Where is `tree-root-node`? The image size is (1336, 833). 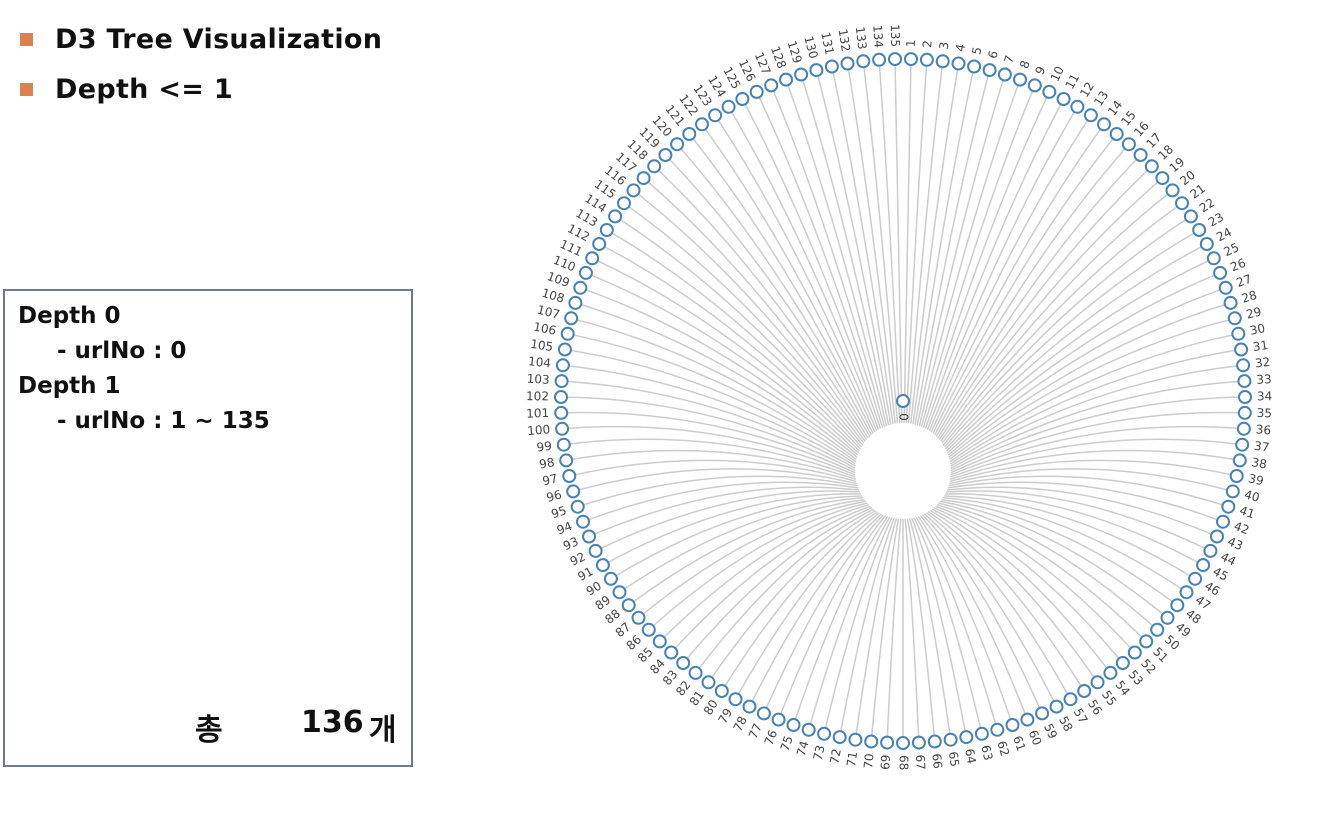
tree-root-node is located at coordinates (903, 401).